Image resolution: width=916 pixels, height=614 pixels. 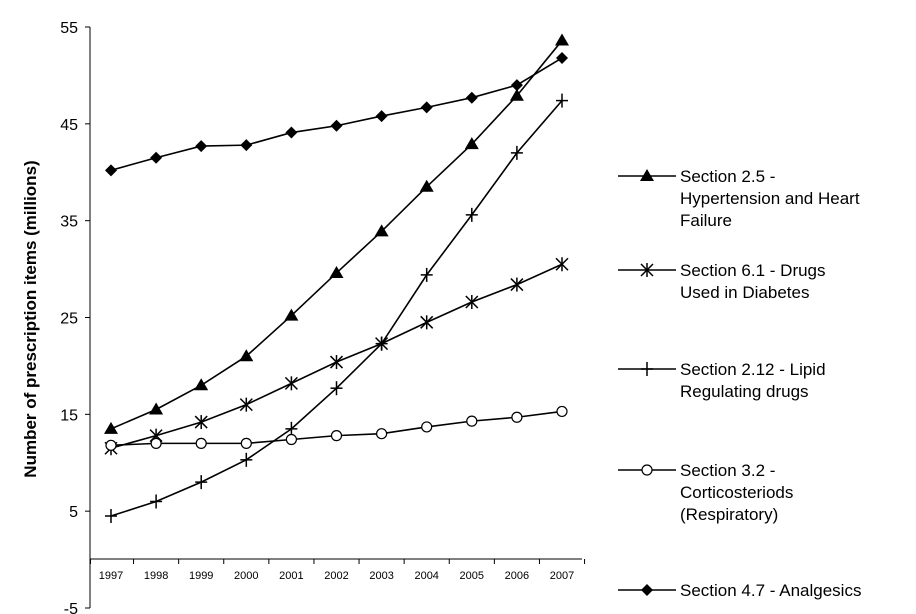 I want to click on x-tick-label: 1997, so click(x=111, y=576).